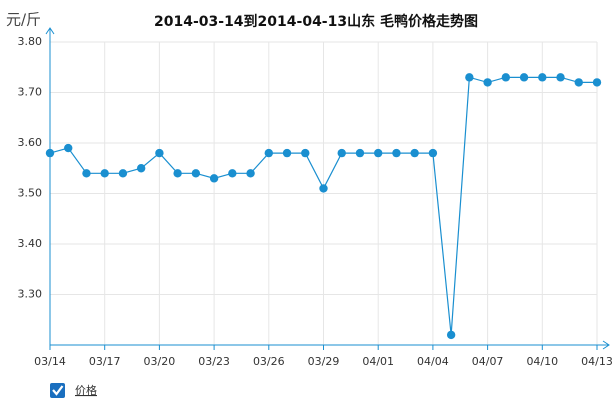  I want to click on check-mark, so click(58, 390).